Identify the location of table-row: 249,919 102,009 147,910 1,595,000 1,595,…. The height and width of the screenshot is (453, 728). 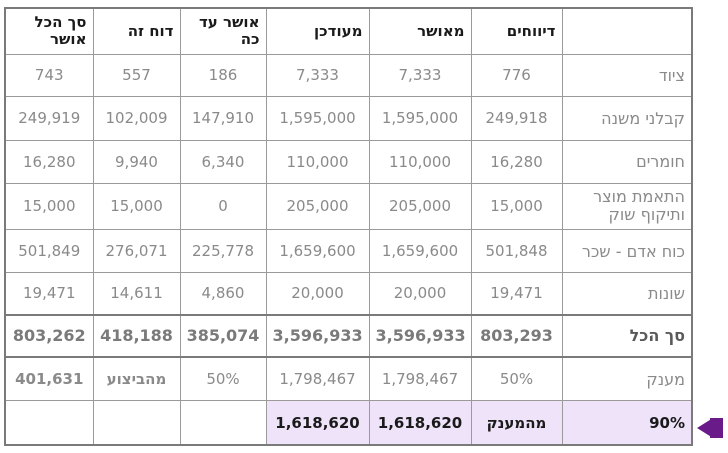
(348, 118).